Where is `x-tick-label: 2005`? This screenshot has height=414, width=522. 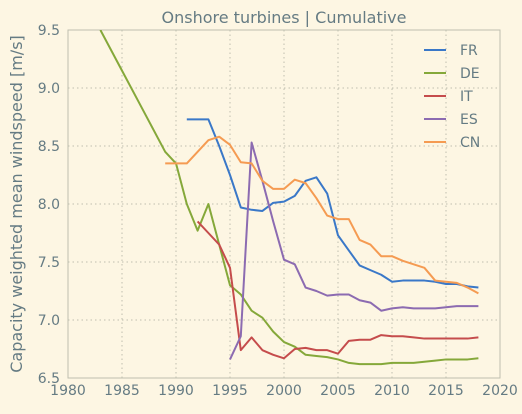
x-tick-label: 2005 is located at coordinates (338, 391).